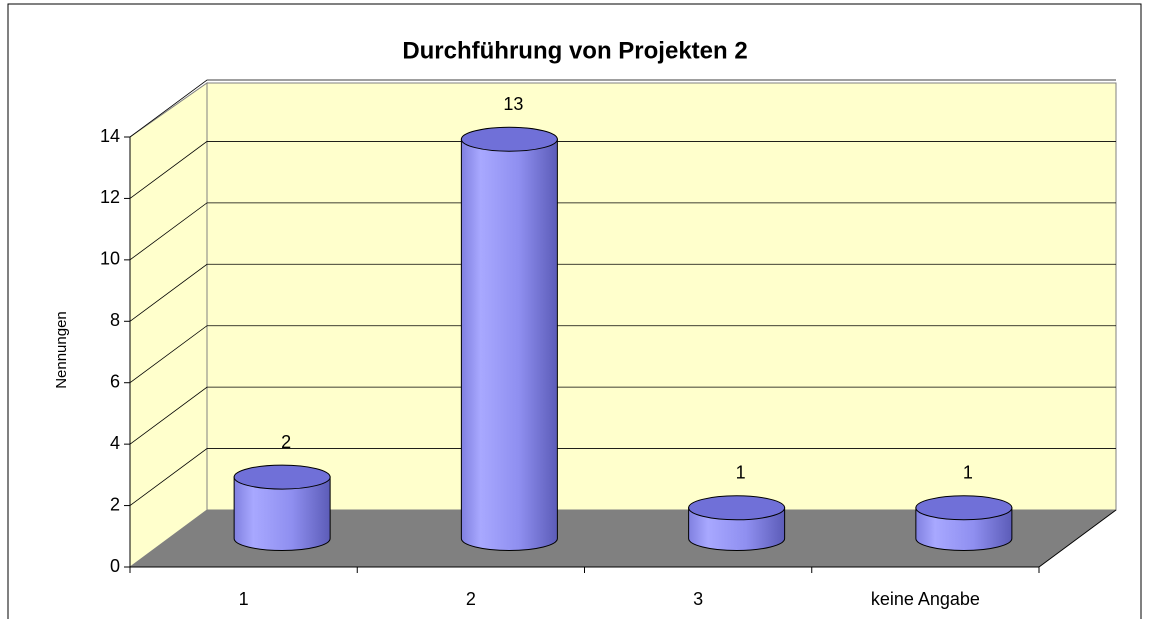 The height and width of the screenshot is (624, 1150). I want to click on y-tick-label: 8, so click(115, 320).